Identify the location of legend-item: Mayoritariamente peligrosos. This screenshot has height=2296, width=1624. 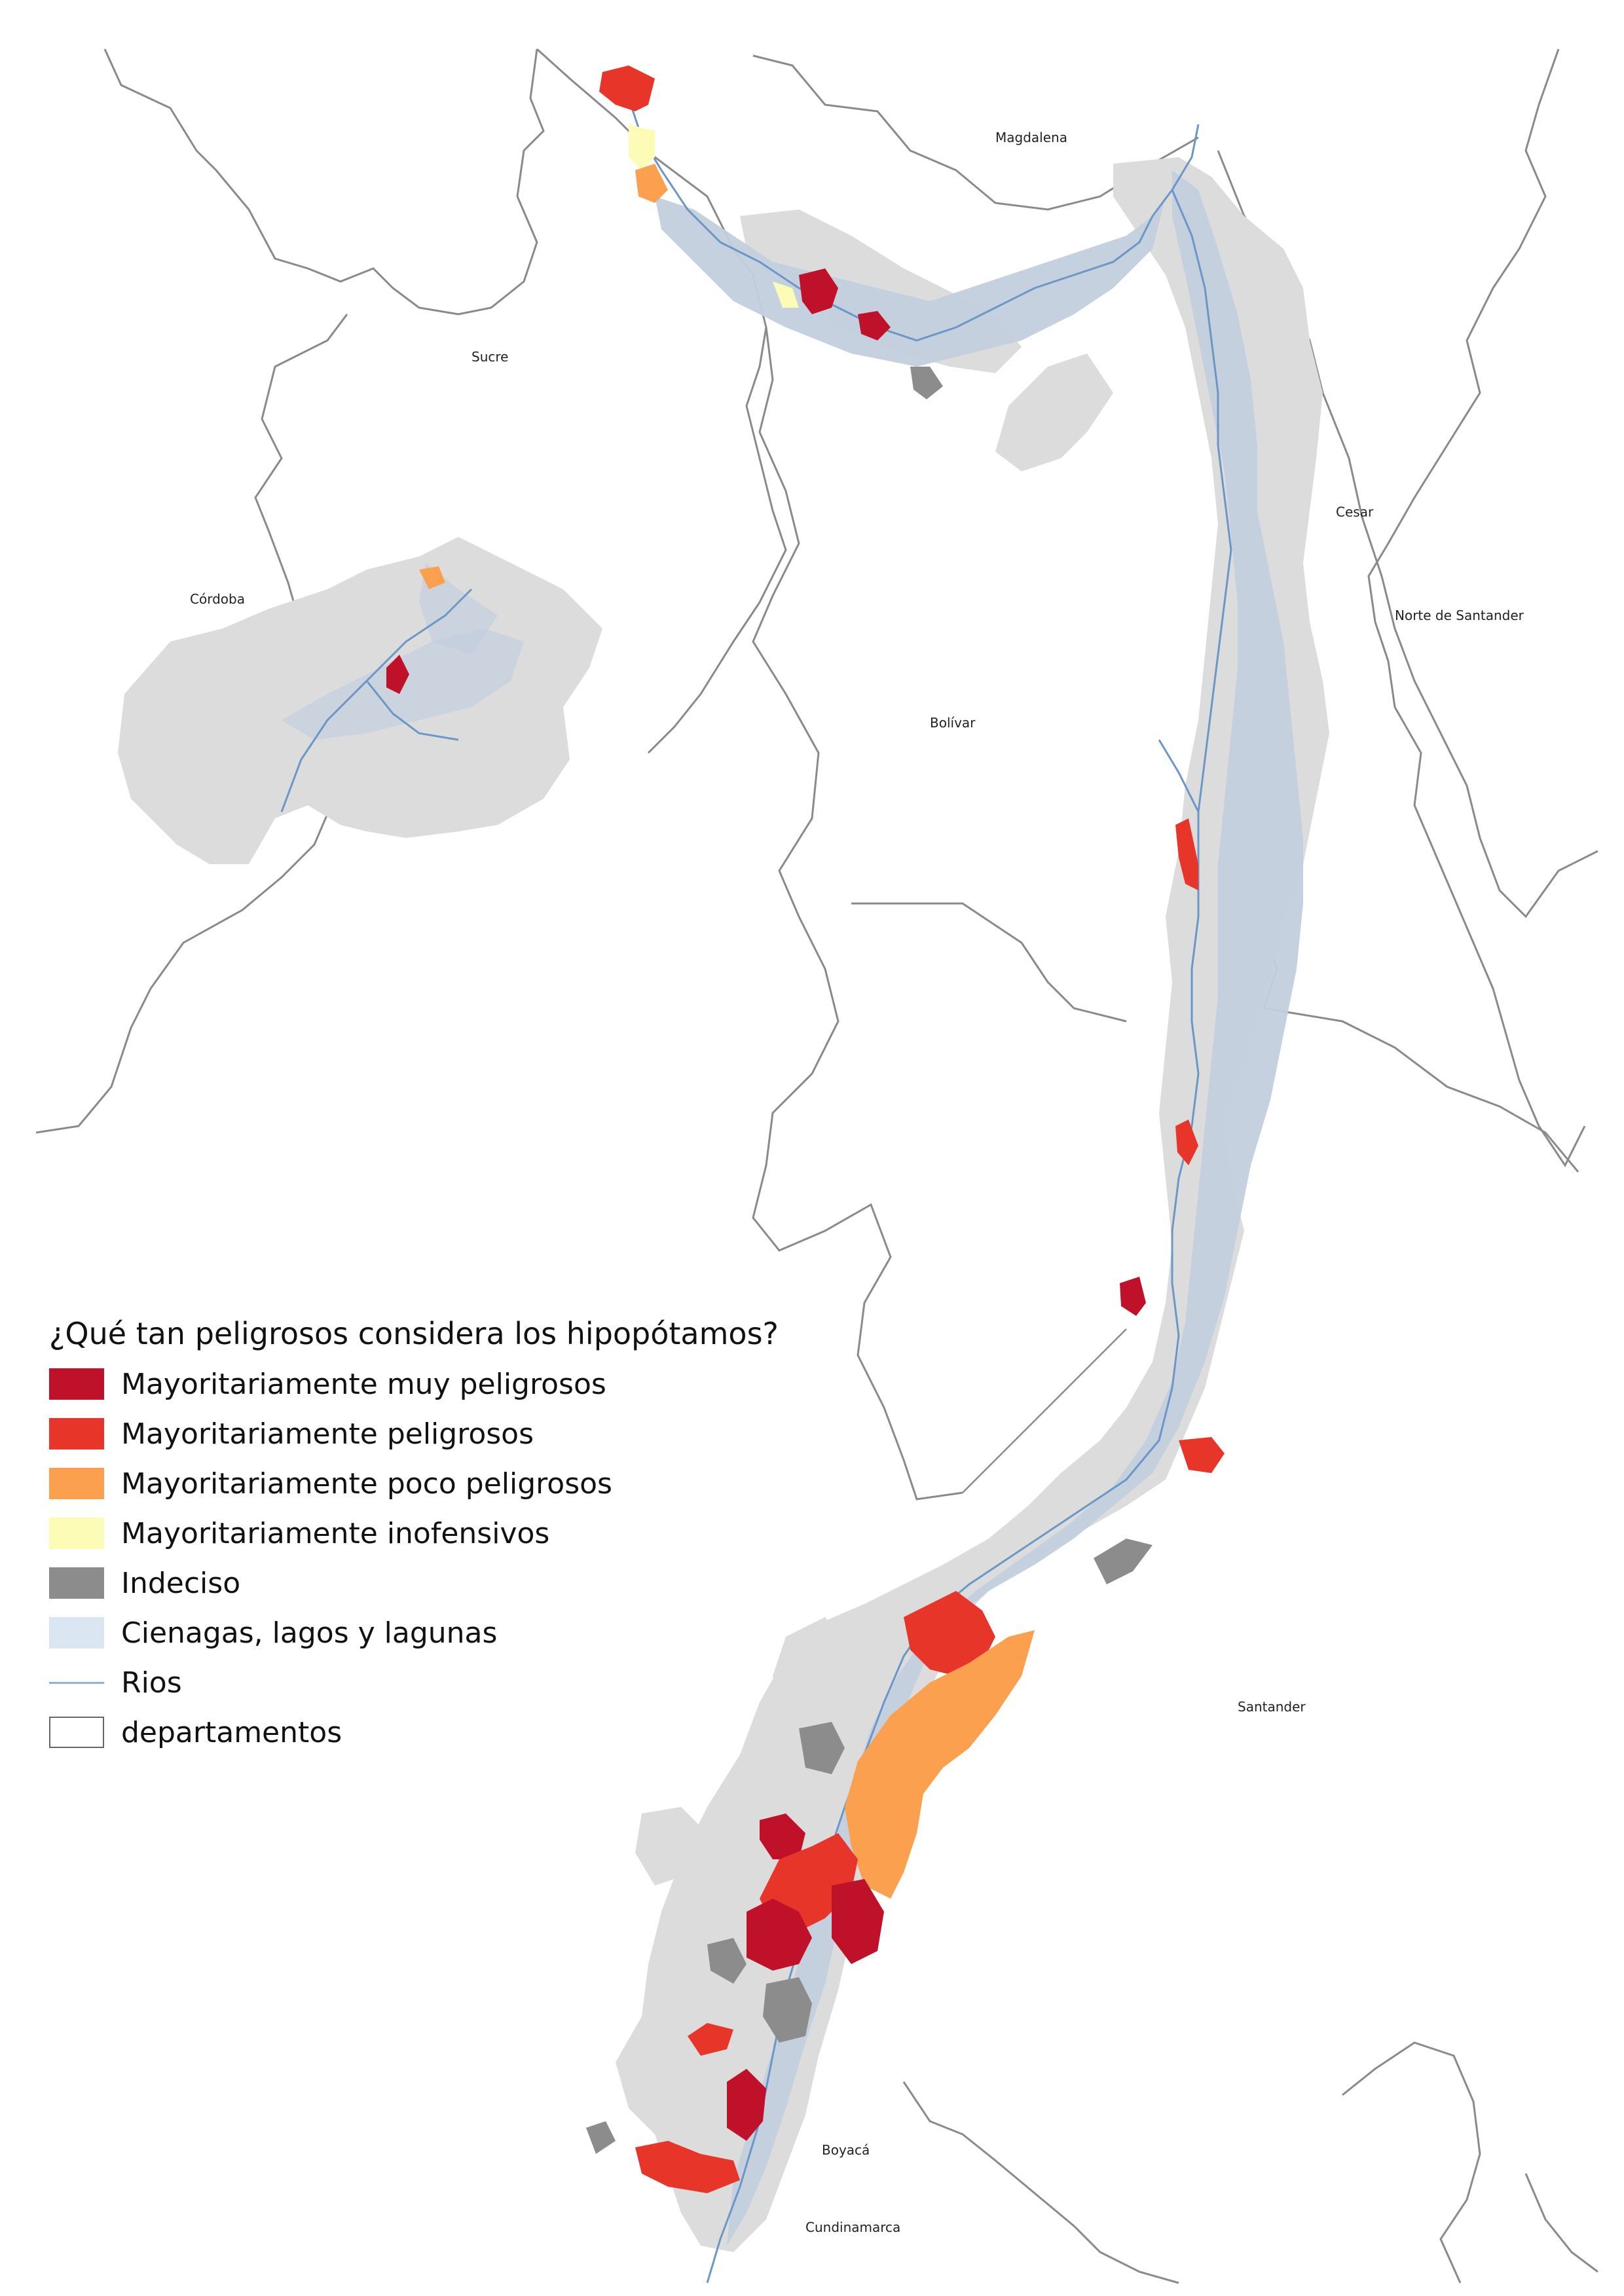
(414, 1434).